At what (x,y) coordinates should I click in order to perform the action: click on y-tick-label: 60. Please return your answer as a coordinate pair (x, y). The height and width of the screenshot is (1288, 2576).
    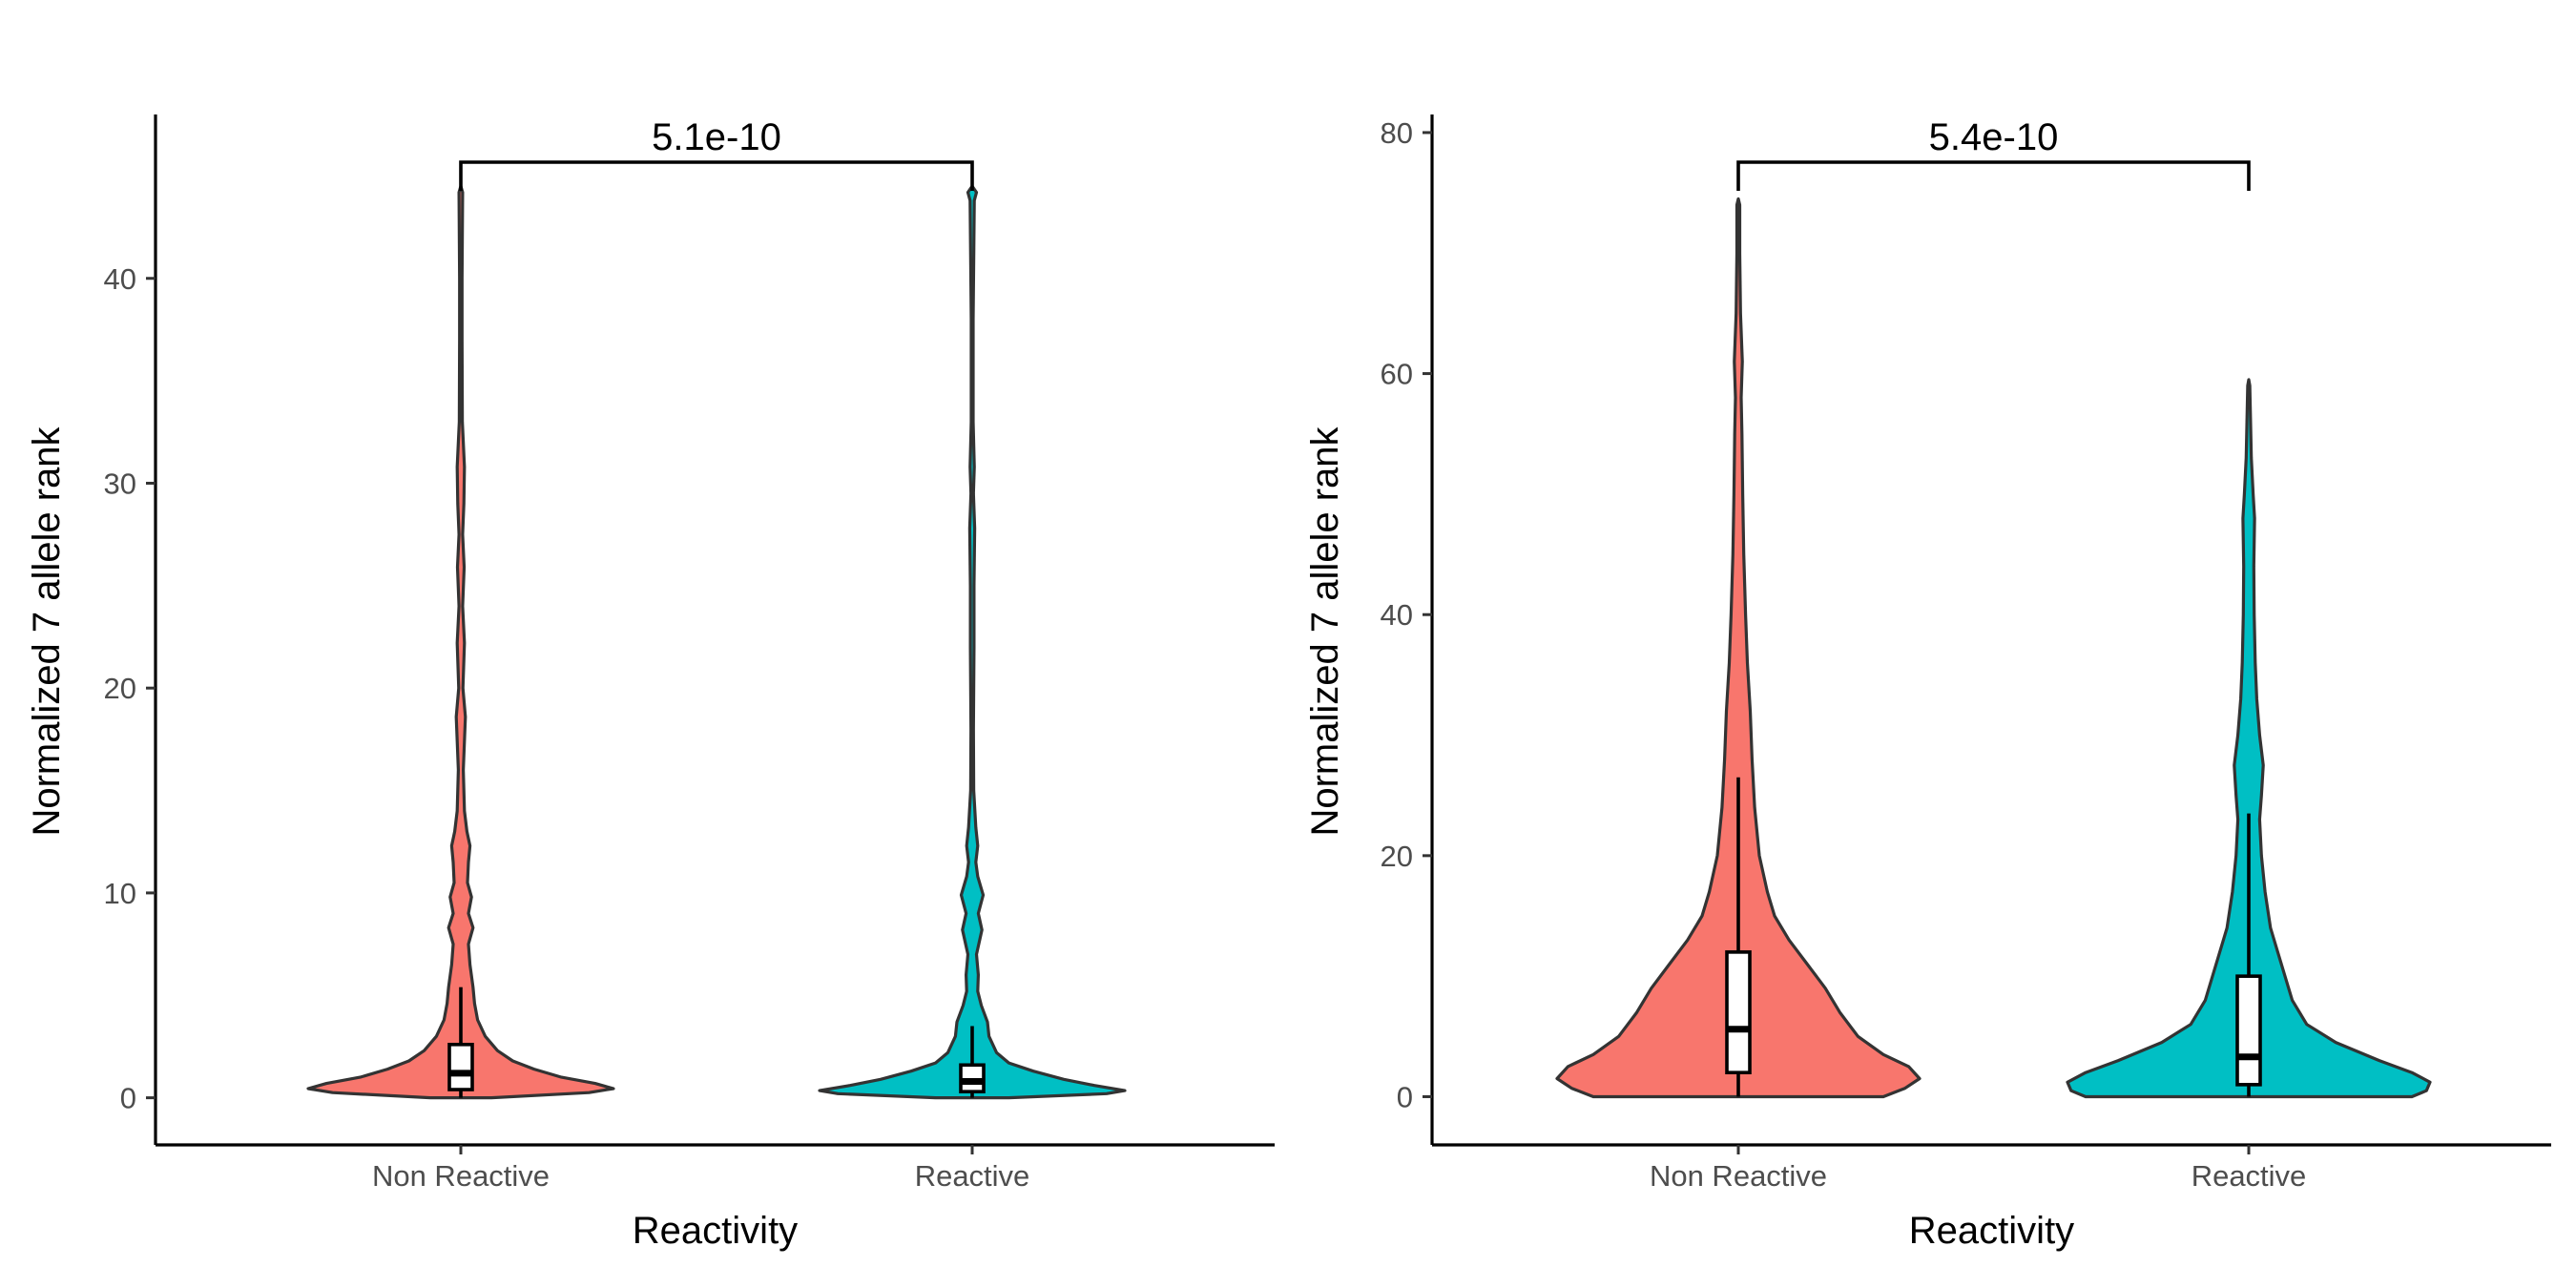
    Looking at the image, I should click on (1397, 374).